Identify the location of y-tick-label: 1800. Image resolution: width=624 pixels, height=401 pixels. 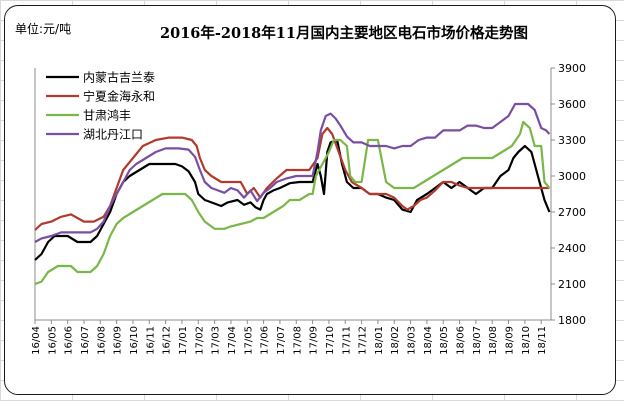
(572, 320).